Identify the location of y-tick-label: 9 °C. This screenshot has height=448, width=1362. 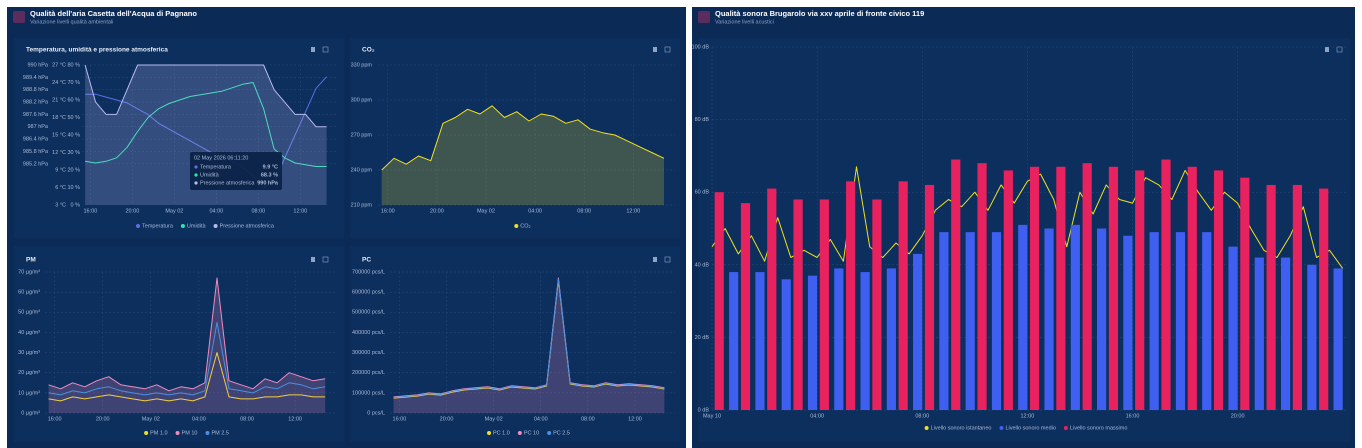
(60, 170).